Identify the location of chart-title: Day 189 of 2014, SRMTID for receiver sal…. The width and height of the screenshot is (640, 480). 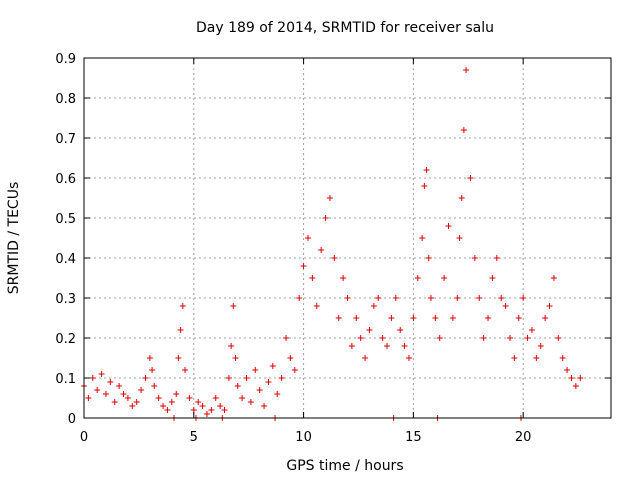
(345, 28).